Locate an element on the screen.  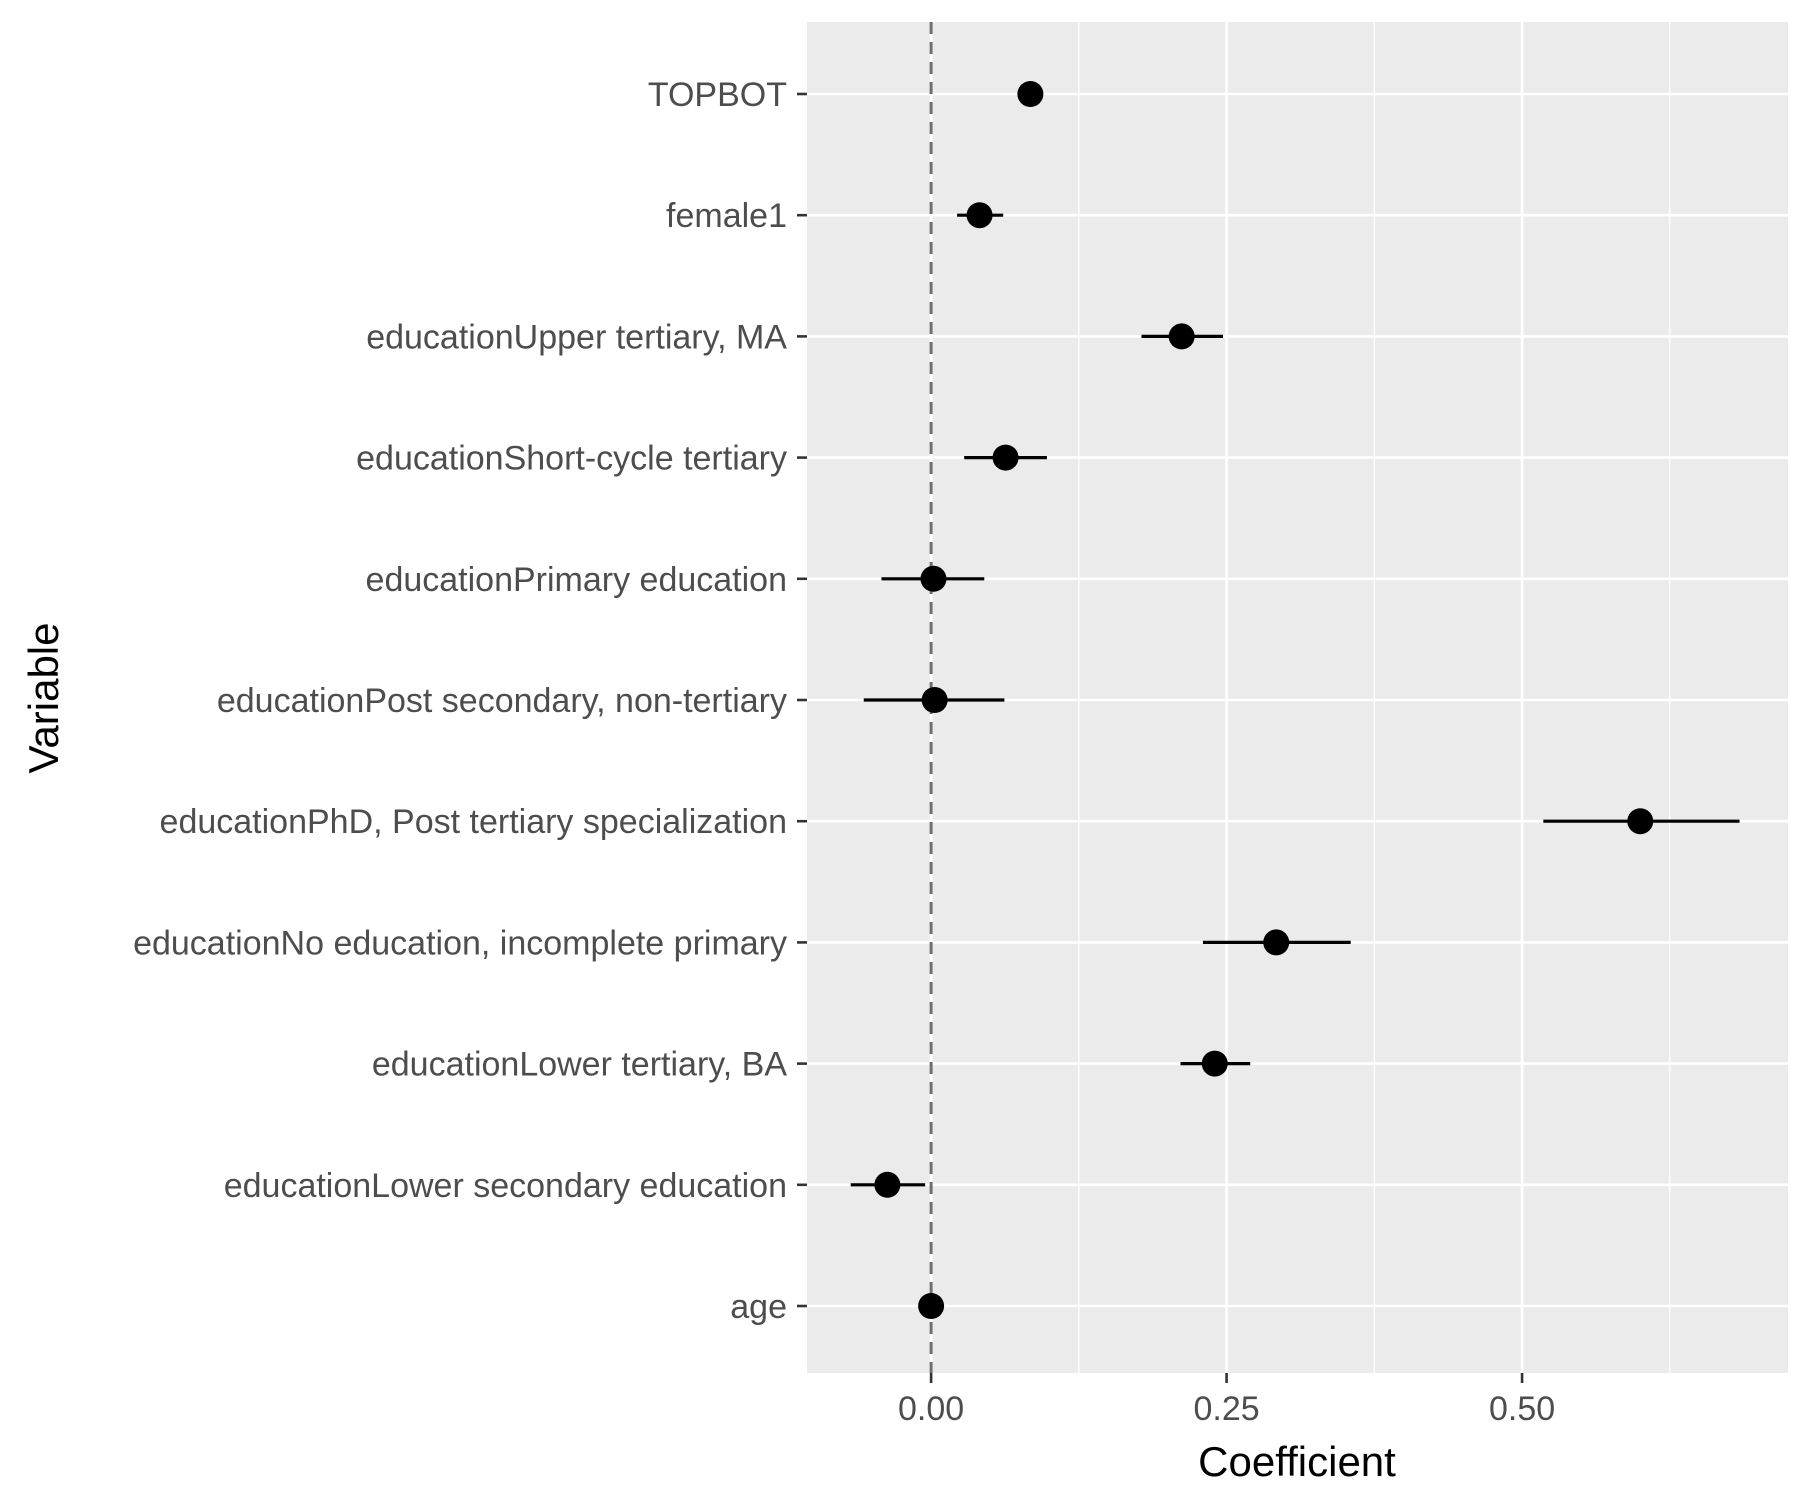
y-tick-label: educationUpper tertiary, MA is located at coordinates (576, 337).